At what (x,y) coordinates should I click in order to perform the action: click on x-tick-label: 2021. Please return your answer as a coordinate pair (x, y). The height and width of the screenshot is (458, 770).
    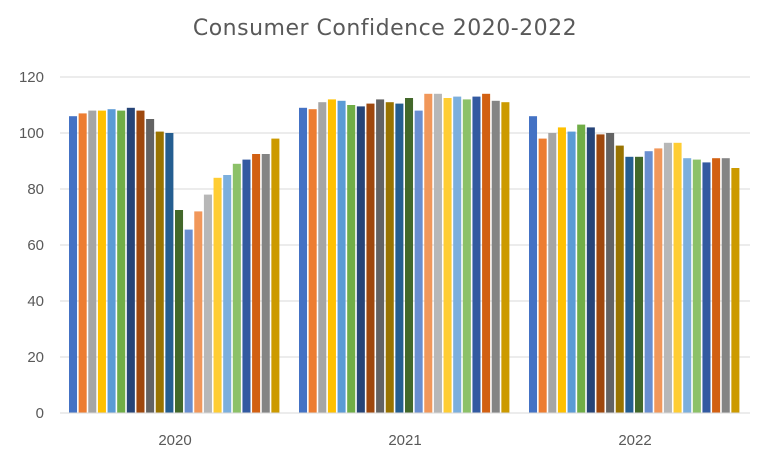
    Looking at the image, I should click on (404, 440).